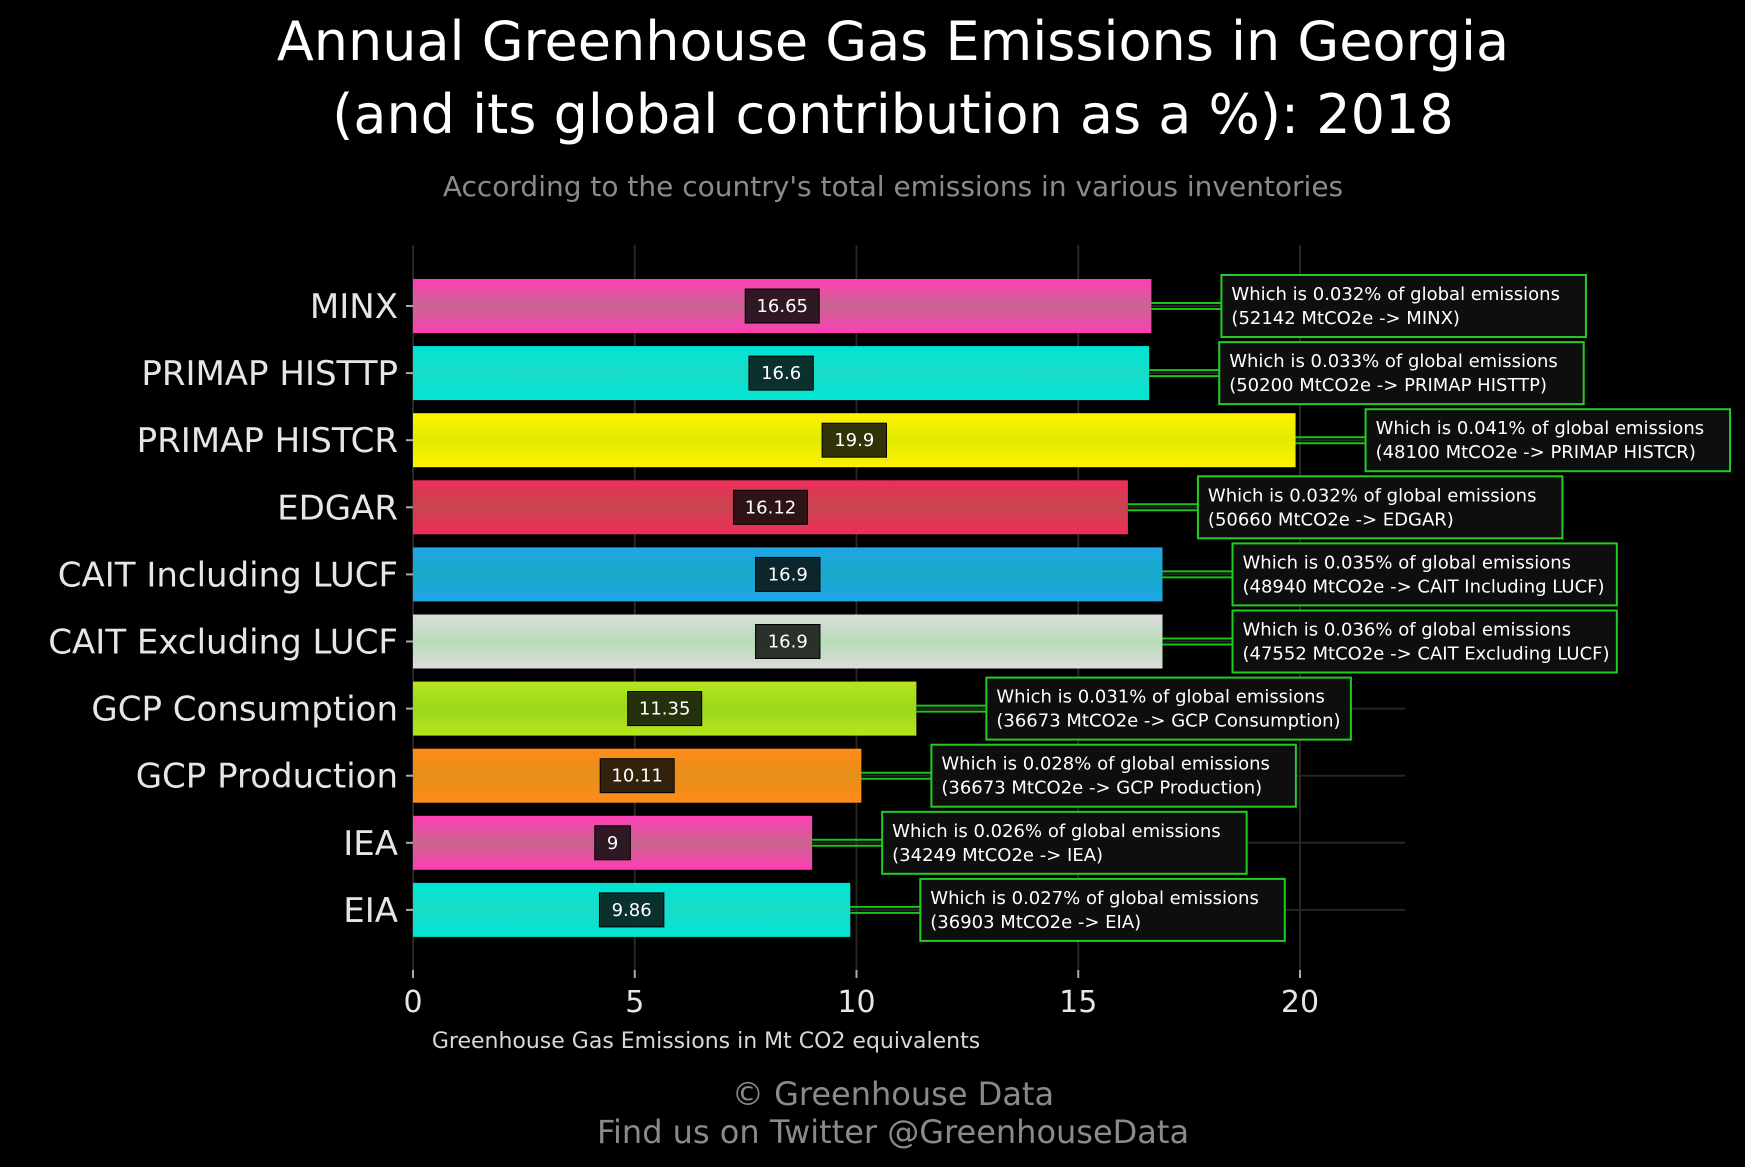 The width and height of the screenshot is (1745, 1167). I want to click on x-tick-label: 5, so click(634, 1002).